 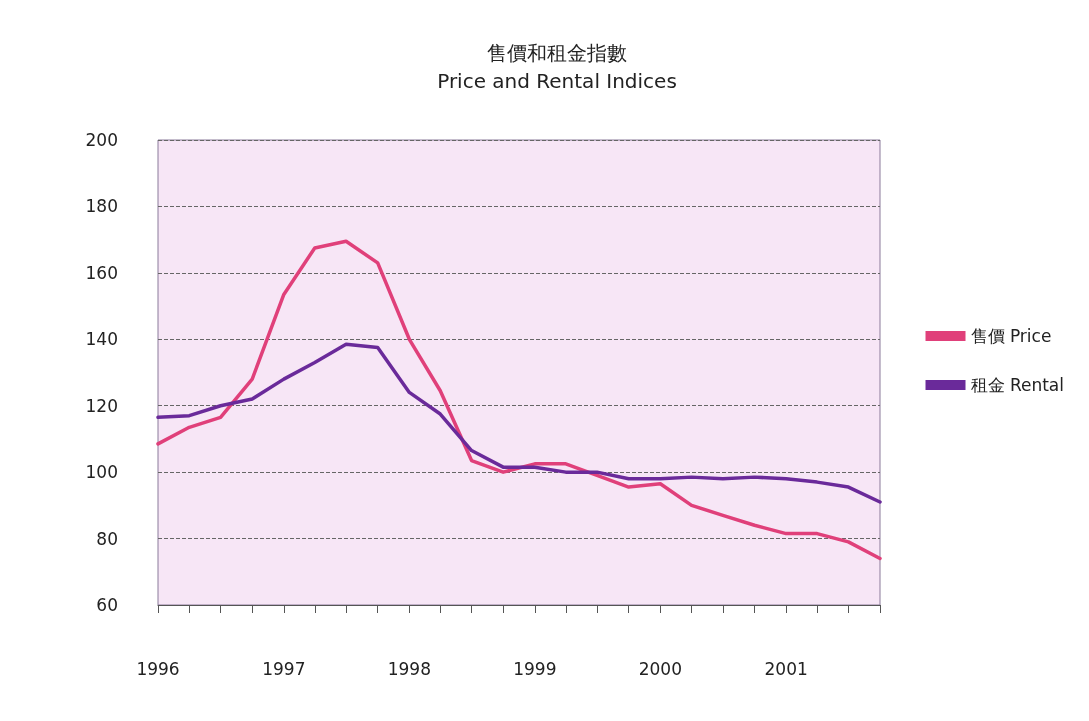 What do you see at coordinates (101, 472) in the screenshot?
I see `y-tick-label: 100` at bounding box center [101, 472].